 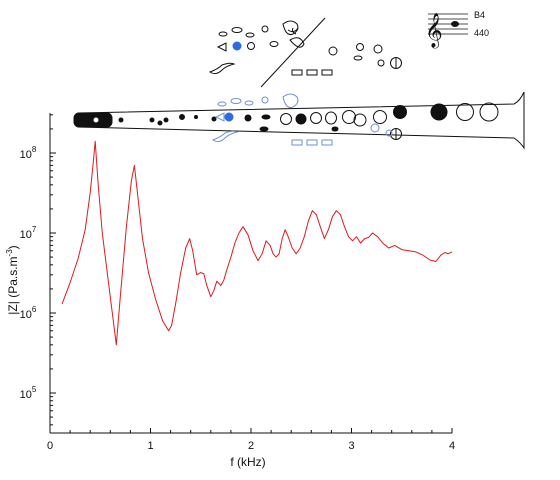 What do you see at coordinates (247, 462) in the screenshot?
I see `x-axis-label: f (kHz)` at bounding box center [247, 462].